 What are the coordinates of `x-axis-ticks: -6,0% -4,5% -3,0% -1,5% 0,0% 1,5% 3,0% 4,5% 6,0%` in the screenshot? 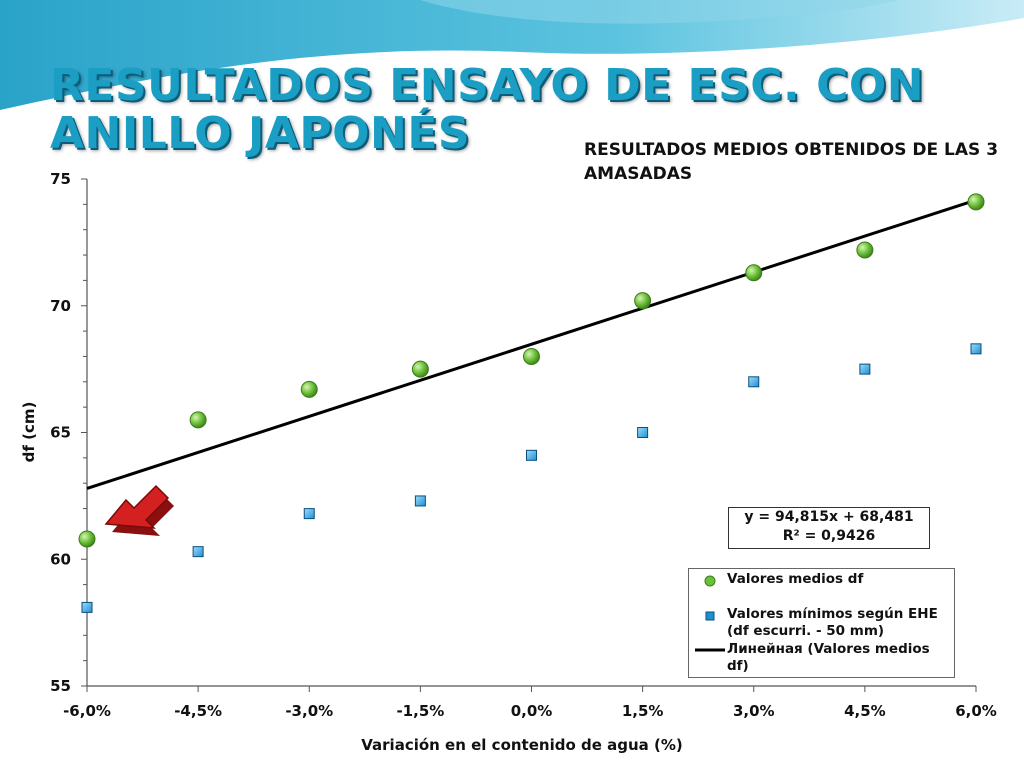 It's located at (530, 703).